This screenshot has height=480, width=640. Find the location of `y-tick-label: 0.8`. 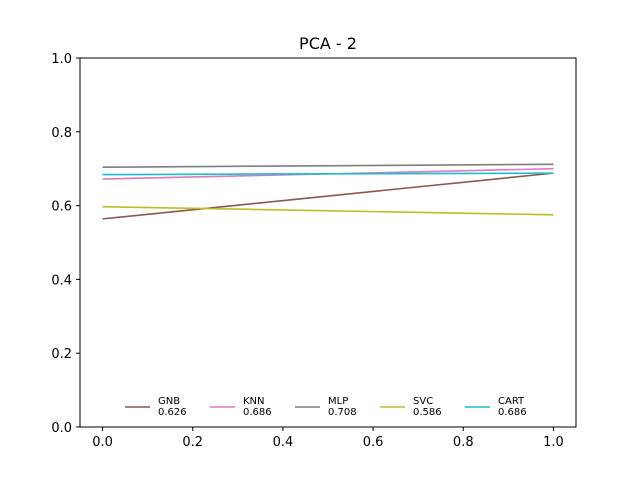

y-tick-label: 0.8 is located at coordinates (61, 133).